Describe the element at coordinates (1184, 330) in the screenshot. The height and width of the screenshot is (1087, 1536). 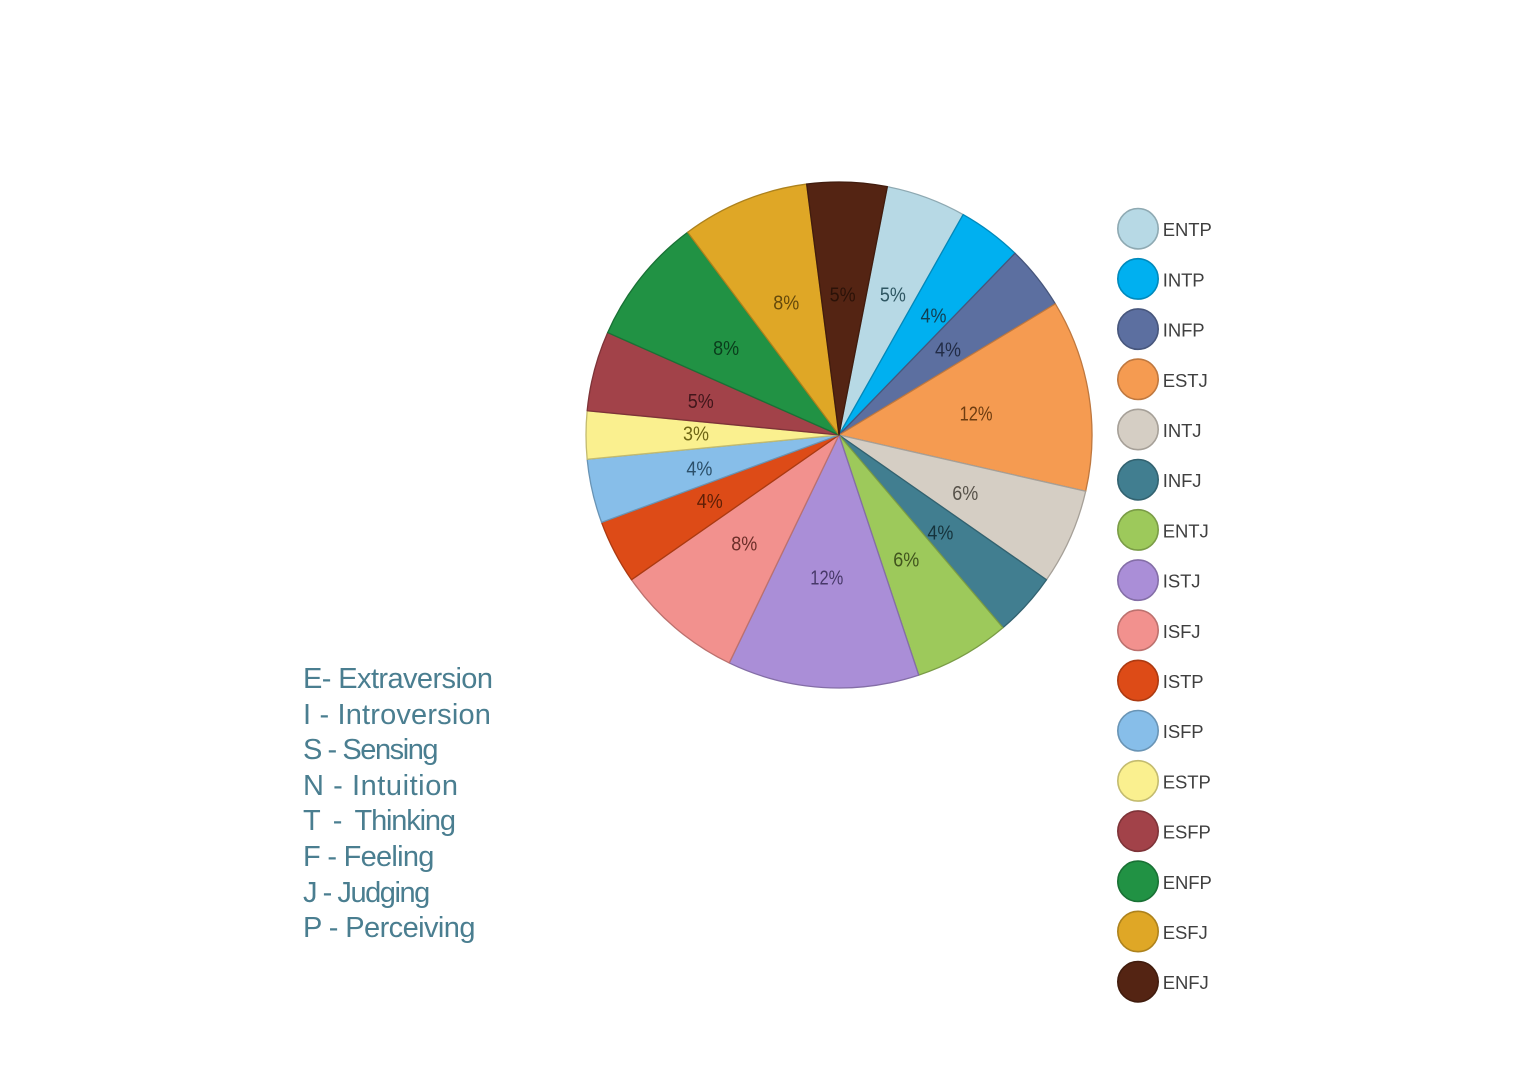
I see `svg-text: INFP` at that location.